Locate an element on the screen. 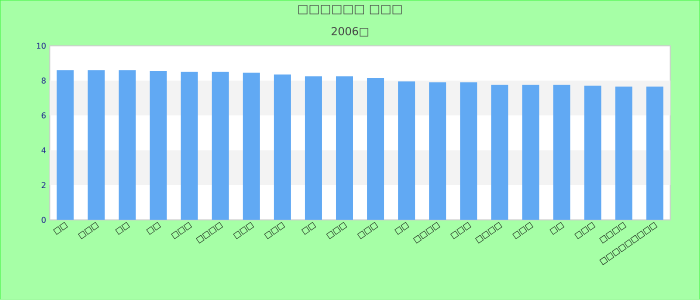  chart-title: □□□□□□ □□□ is located at coordinates (350, 9).